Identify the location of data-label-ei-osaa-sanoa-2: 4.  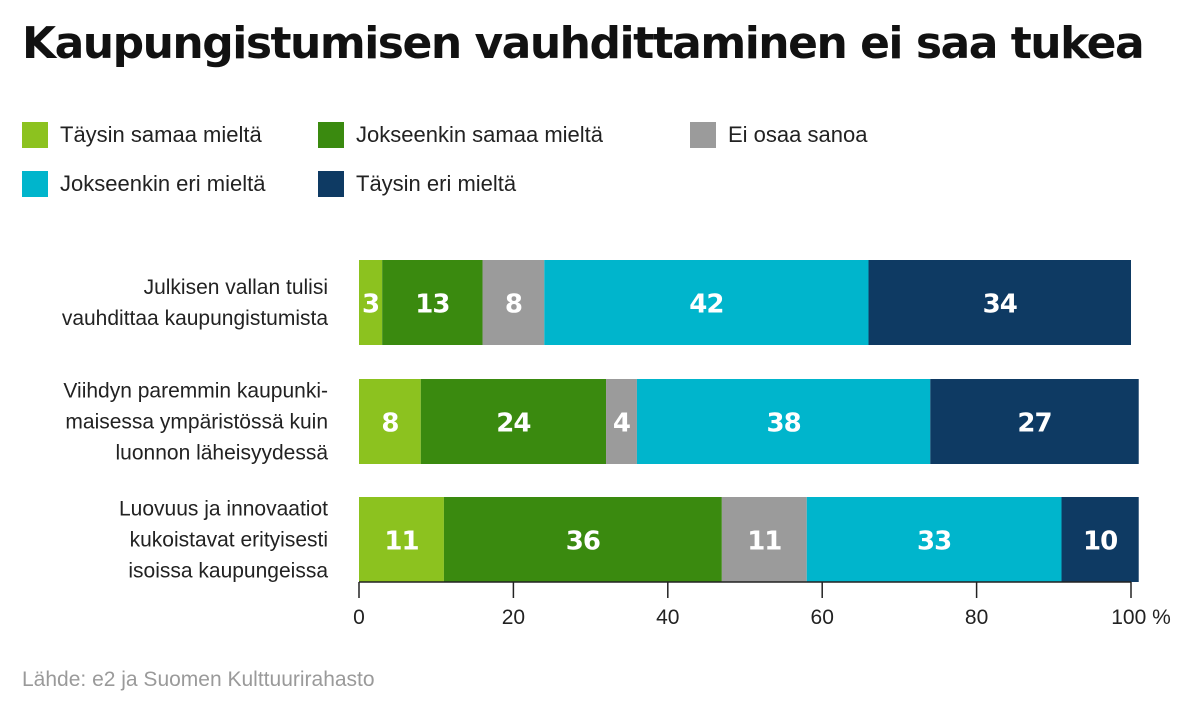
(621, 424).